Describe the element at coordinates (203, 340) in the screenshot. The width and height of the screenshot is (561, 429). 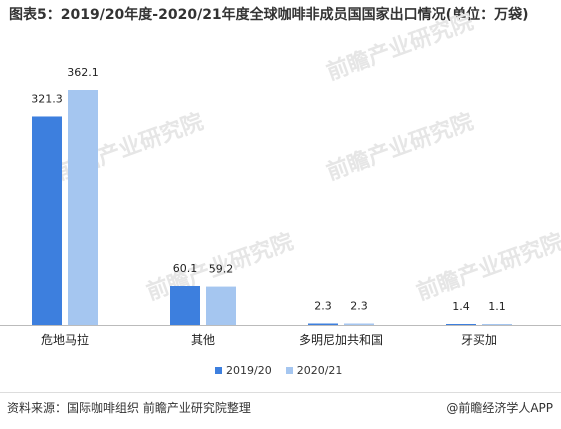
I see `x-tick-label: 其他` at that location.